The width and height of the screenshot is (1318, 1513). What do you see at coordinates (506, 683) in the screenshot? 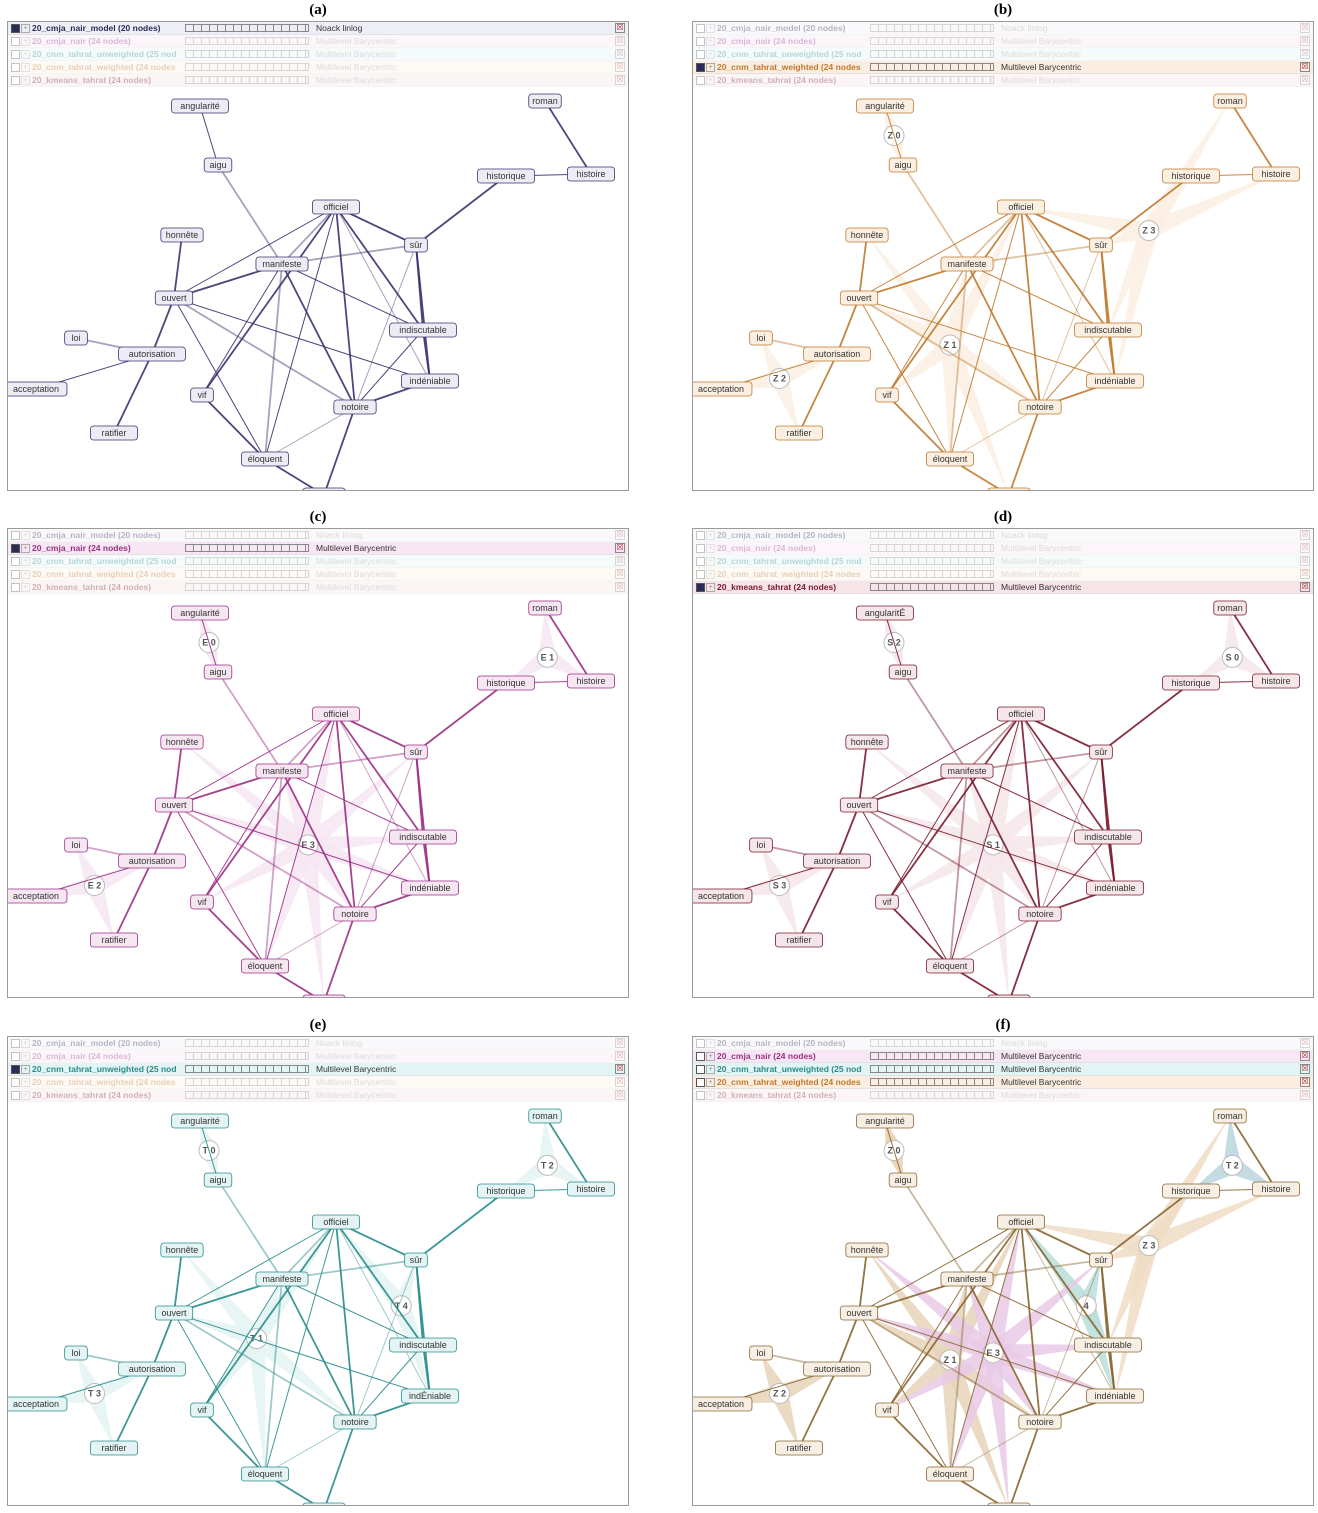
I see `graph-node: historique` at bounding box center [506, 683].